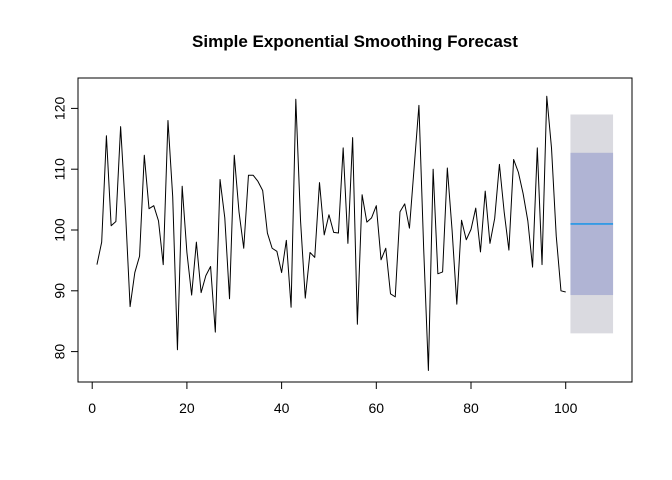 The width and height of the screenshot is (672, 480). Describe the element at coordinates (60, 230) in the screenshot. I see `y-tick-label: 100` at that location.